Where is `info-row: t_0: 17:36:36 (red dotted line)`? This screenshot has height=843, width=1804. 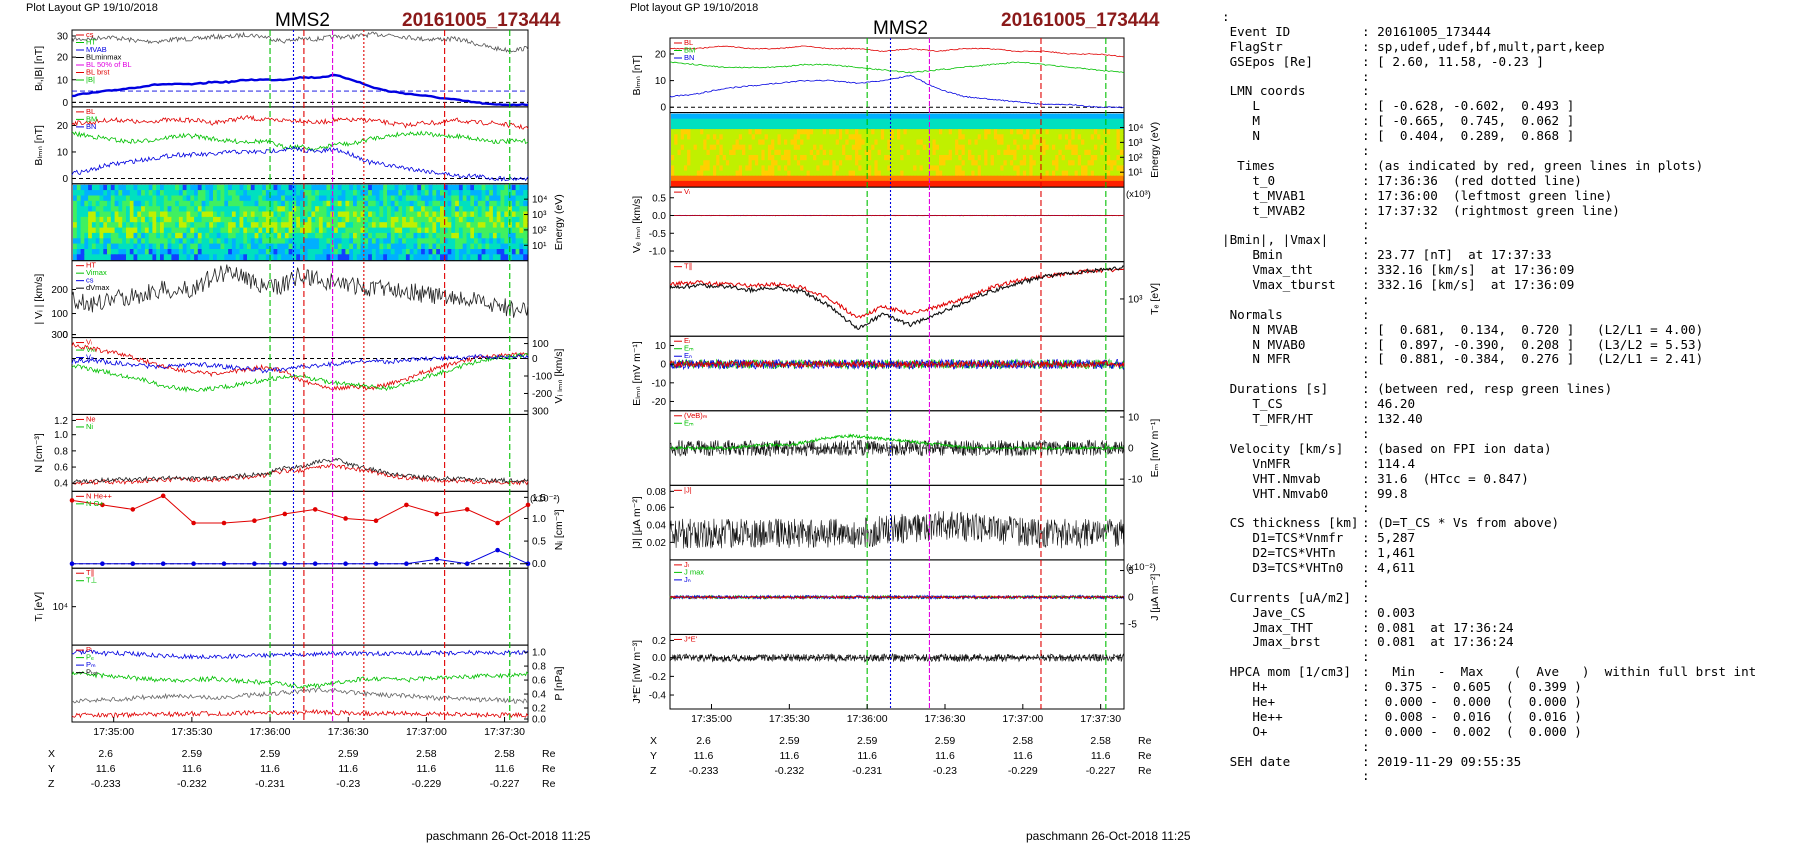
info-row: t_0: 17:36:36 (red dotted line) is located at coordinates (1512, 181).